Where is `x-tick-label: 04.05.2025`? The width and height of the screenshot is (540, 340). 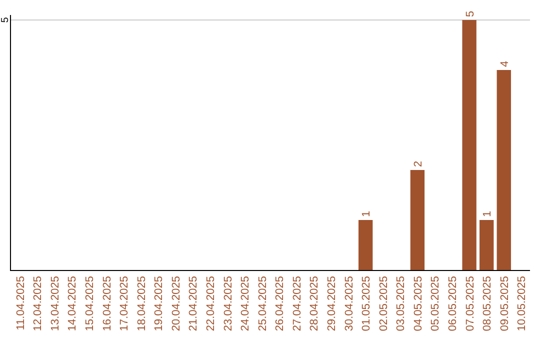 x-tick-label: 04.05.2025 is located at coordinates (418, 304).